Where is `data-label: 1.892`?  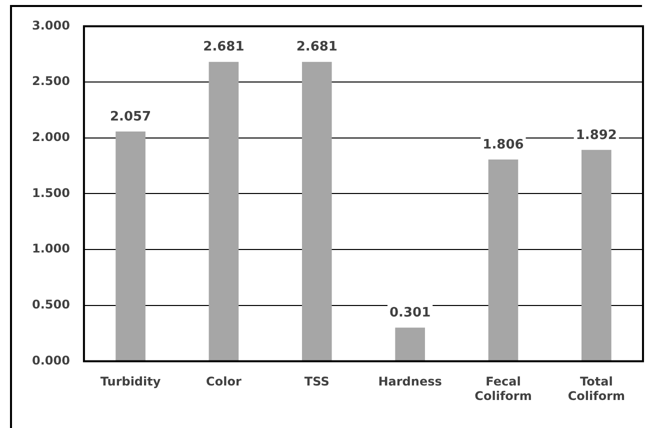
data-label: 1.892 is located at coordinates (596, 135).